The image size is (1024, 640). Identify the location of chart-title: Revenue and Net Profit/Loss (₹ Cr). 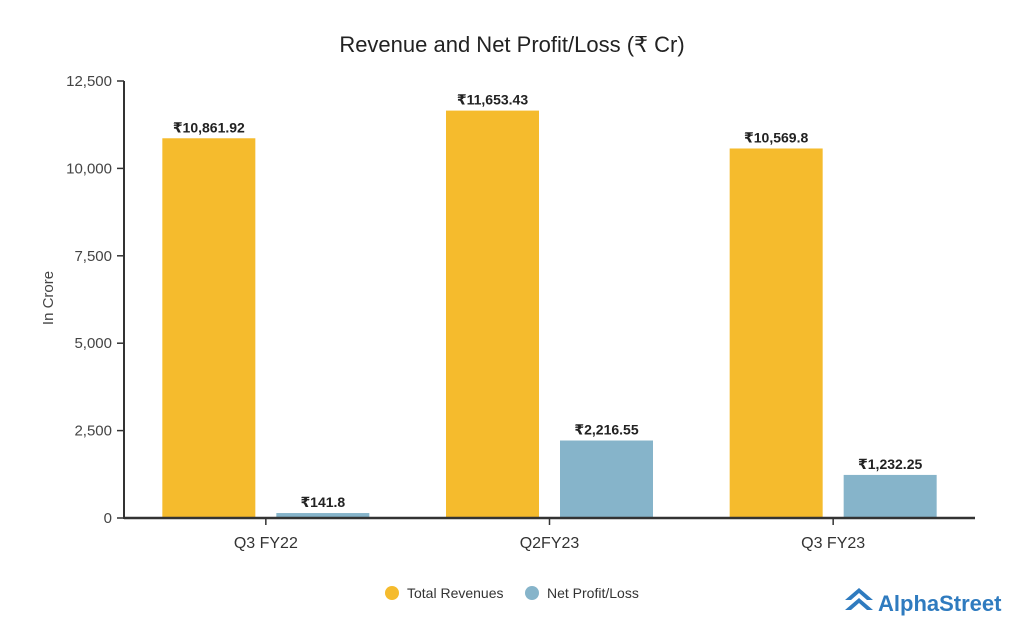
(511, 44).